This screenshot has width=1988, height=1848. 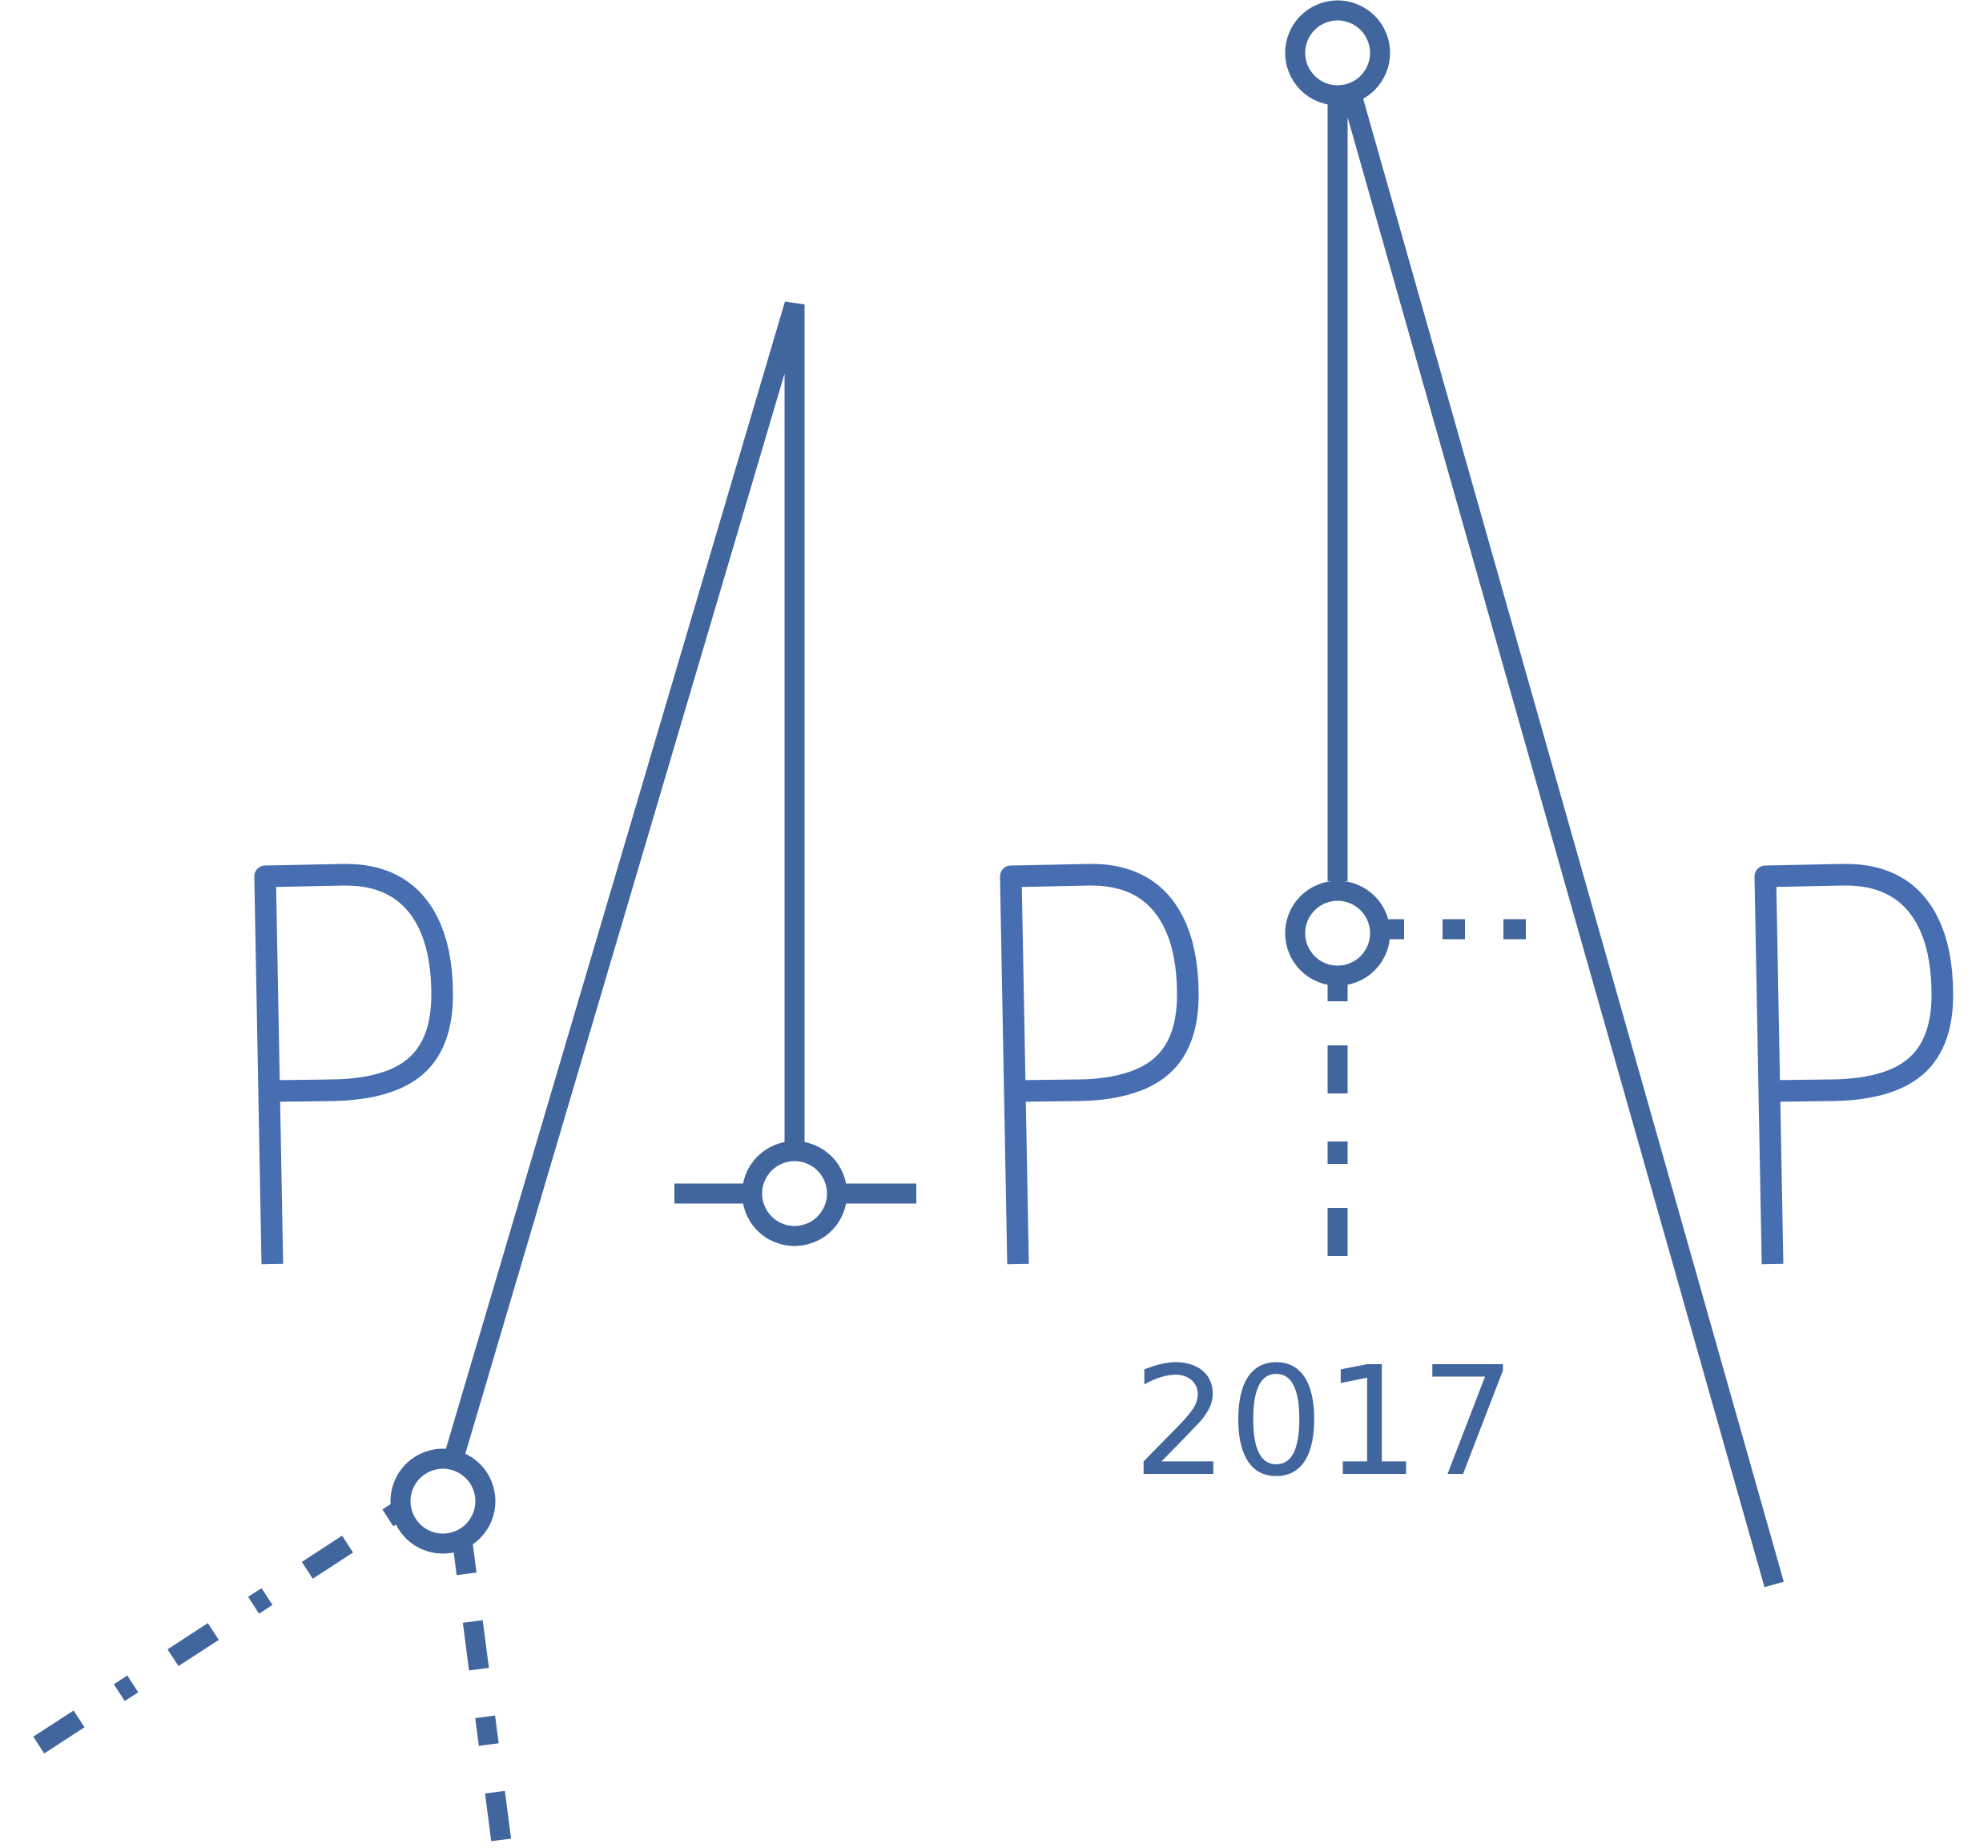 I want to click on letter-p-1: P, so click(x=353, y=1064).